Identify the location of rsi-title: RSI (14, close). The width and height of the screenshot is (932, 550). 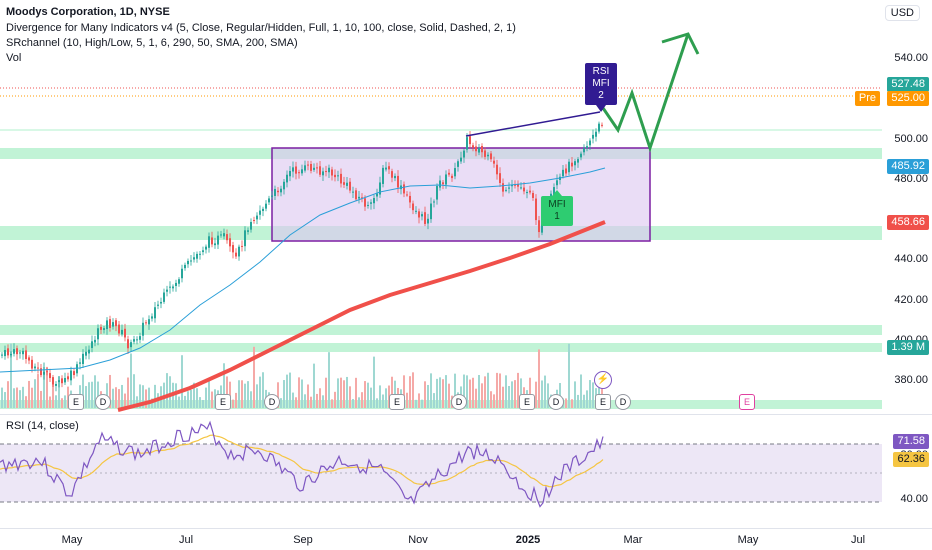
(42, 426).